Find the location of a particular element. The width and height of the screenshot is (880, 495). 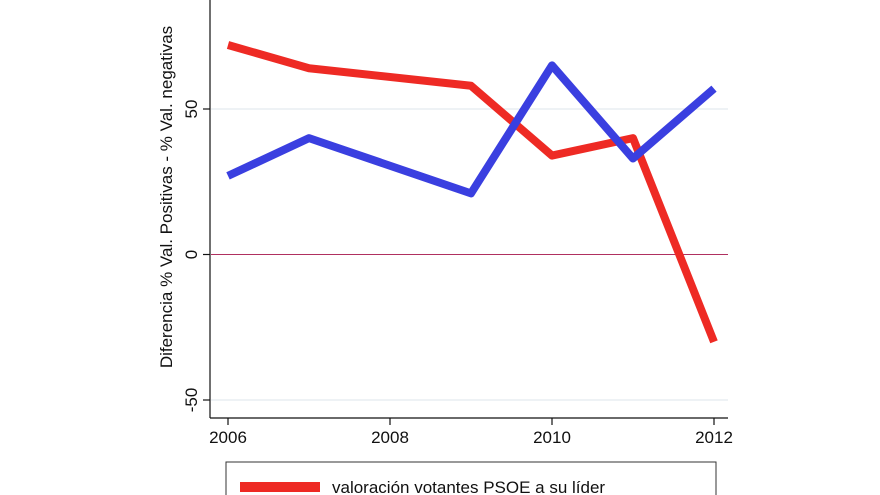

y-tick-label: -50 is located at coordinates (191, 400).